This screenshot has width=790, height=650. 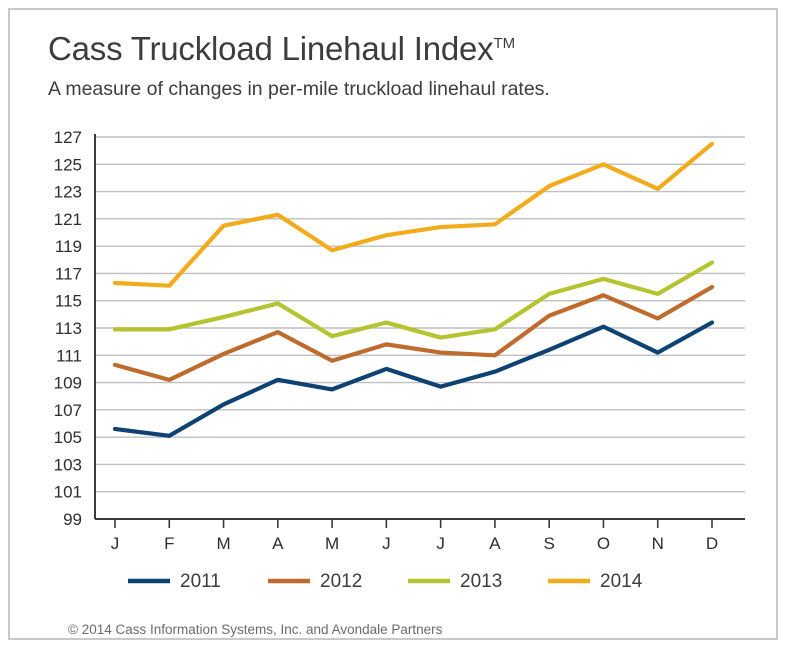 What do you see at coordinates (413, 300) in the screenshot?
I see `series-line-2013` at bounding box center [413, 300].